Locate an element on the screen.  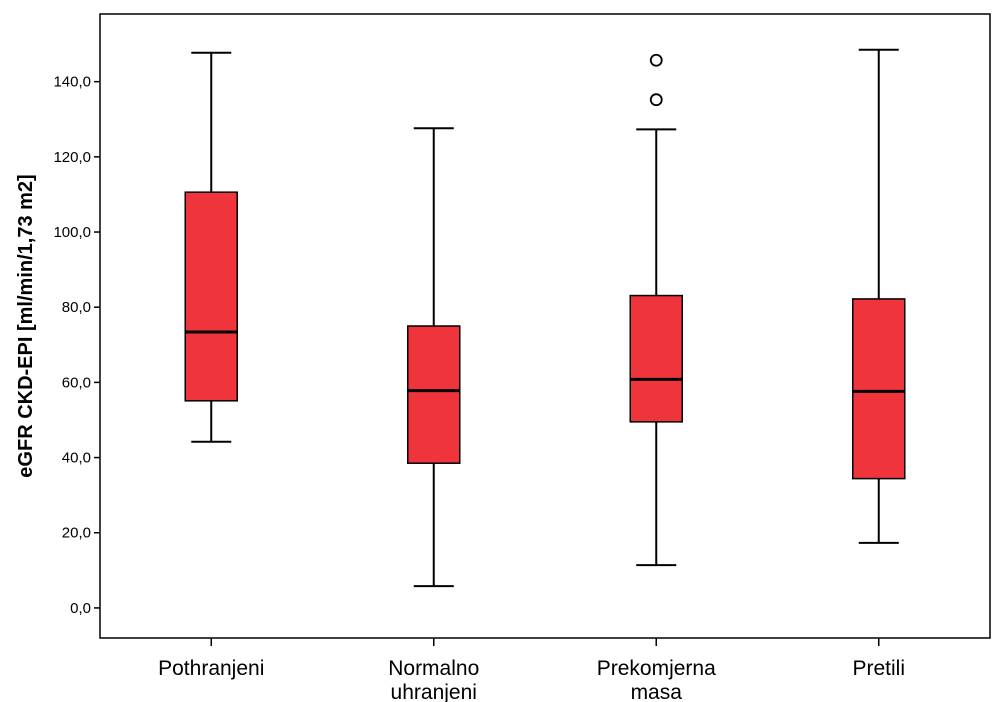
y-tick-label: 80,0 is located at coordinates (76, 307).